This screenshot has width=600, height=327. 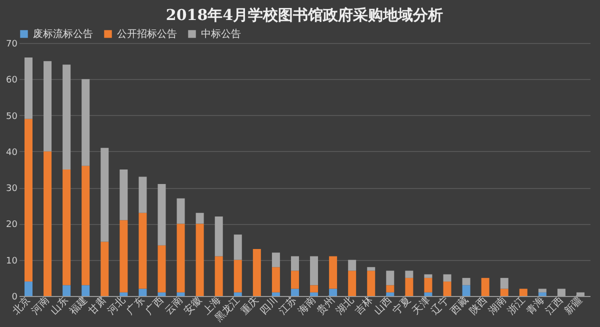 What do you see at coordinates (15, 297) in the screenshot?
I see `y-tick-label: 0` at bounding box center [15, 297].